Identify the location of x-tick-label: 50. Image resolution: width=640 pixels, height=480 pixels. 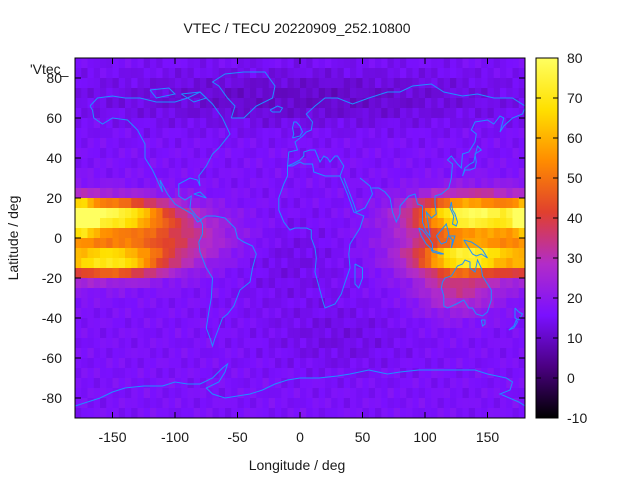
(363, 437).